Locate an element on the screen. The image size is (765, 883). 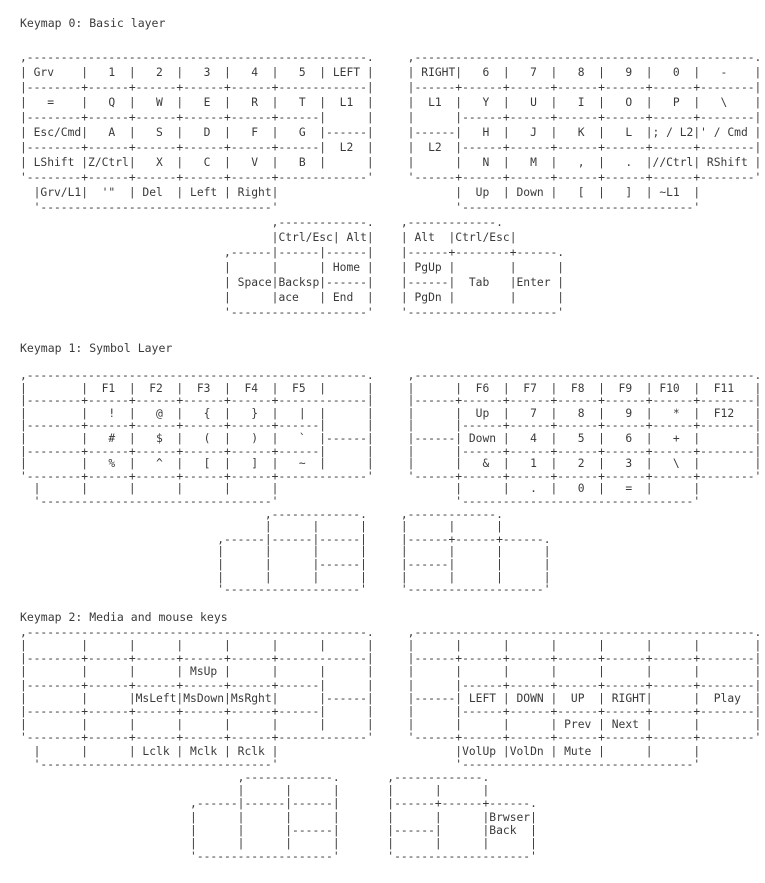
keymap-2-title: Keymap 2: Media and mouse keys is located at coordinates (124, 616).